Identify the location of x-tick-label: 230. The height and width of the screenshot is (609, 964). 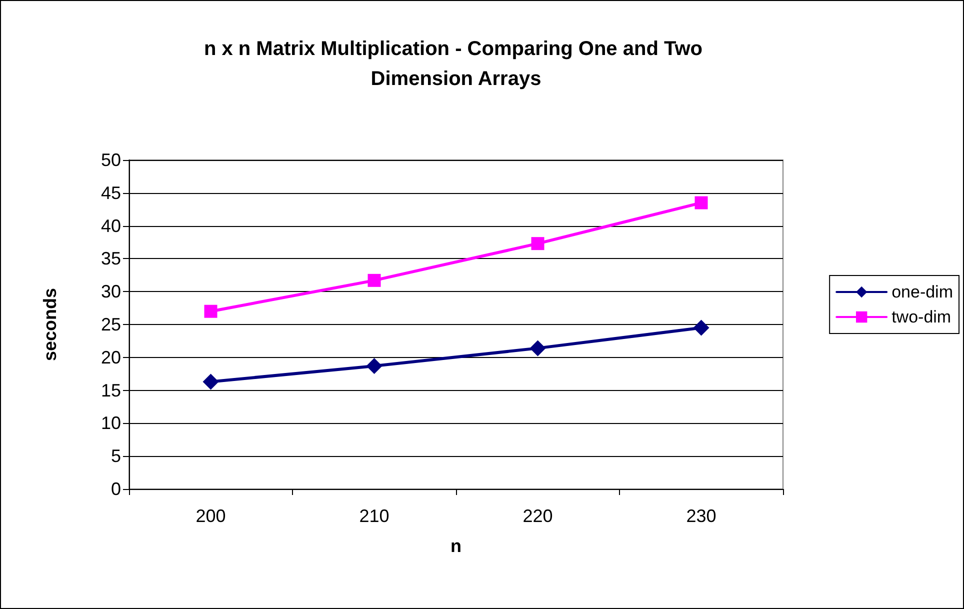
(701, 516).